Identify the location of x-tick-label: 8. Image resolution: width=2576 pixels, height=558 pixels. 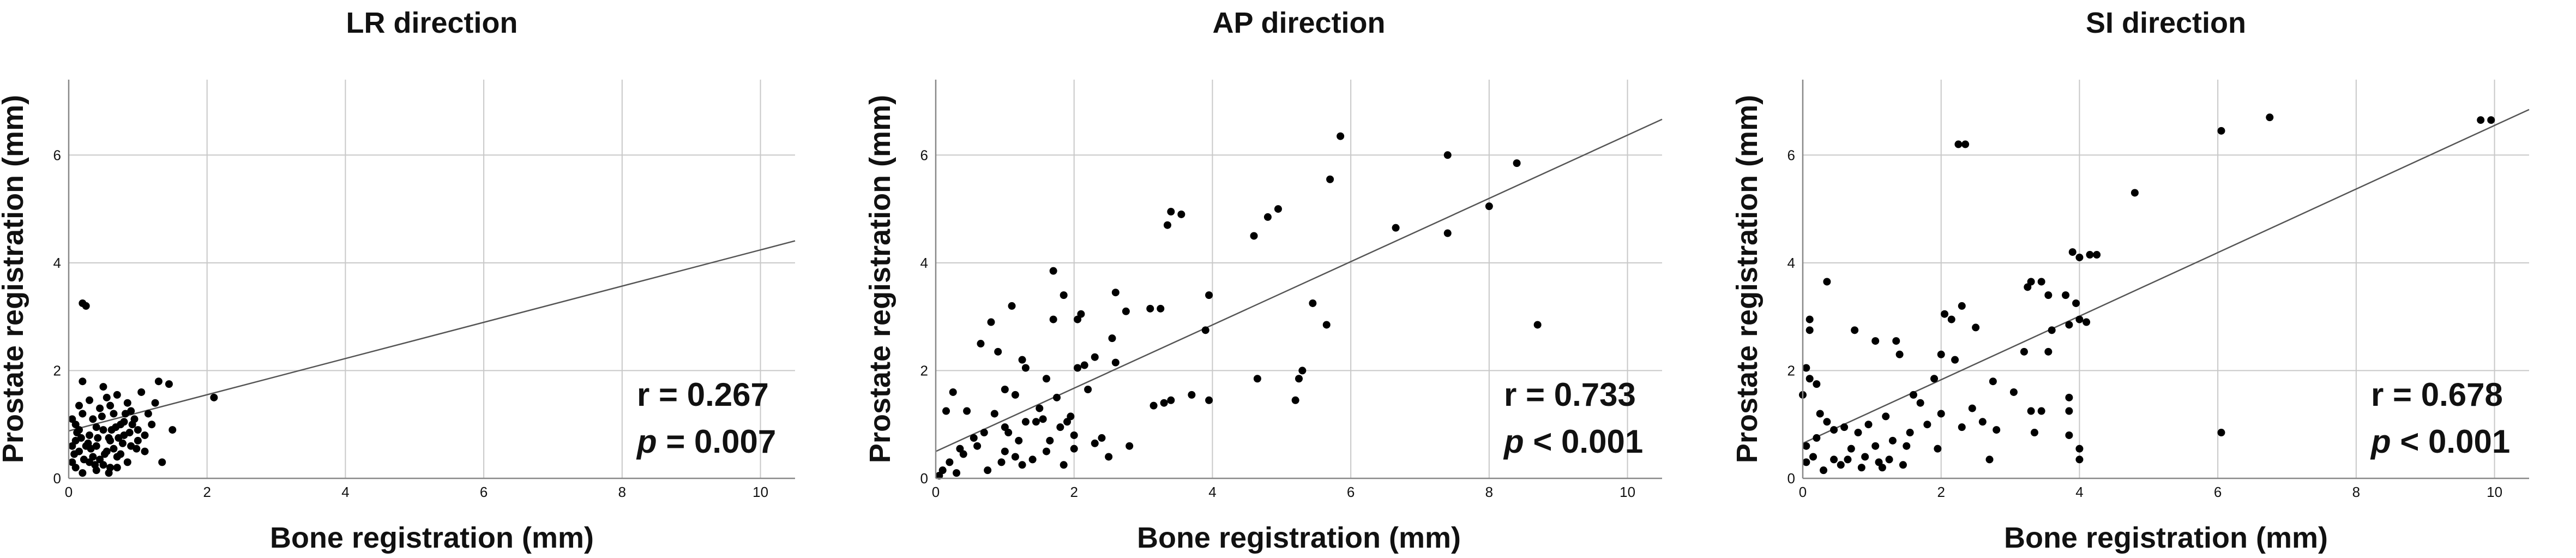
(622, 492).